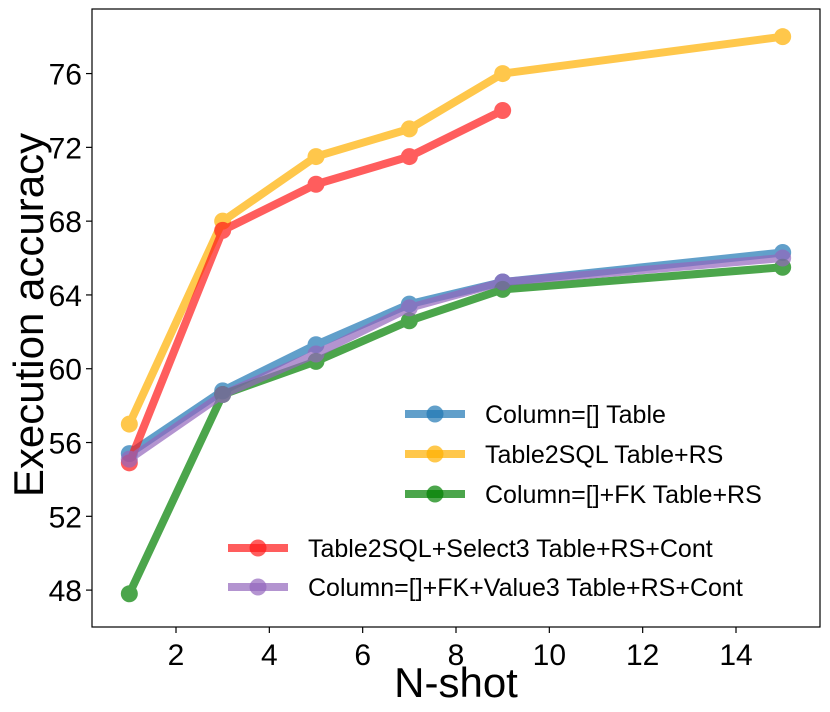  I want to click on legend-entry: Column=[]+FK+Value3 Table+RS+Cont, so click(485, 588).